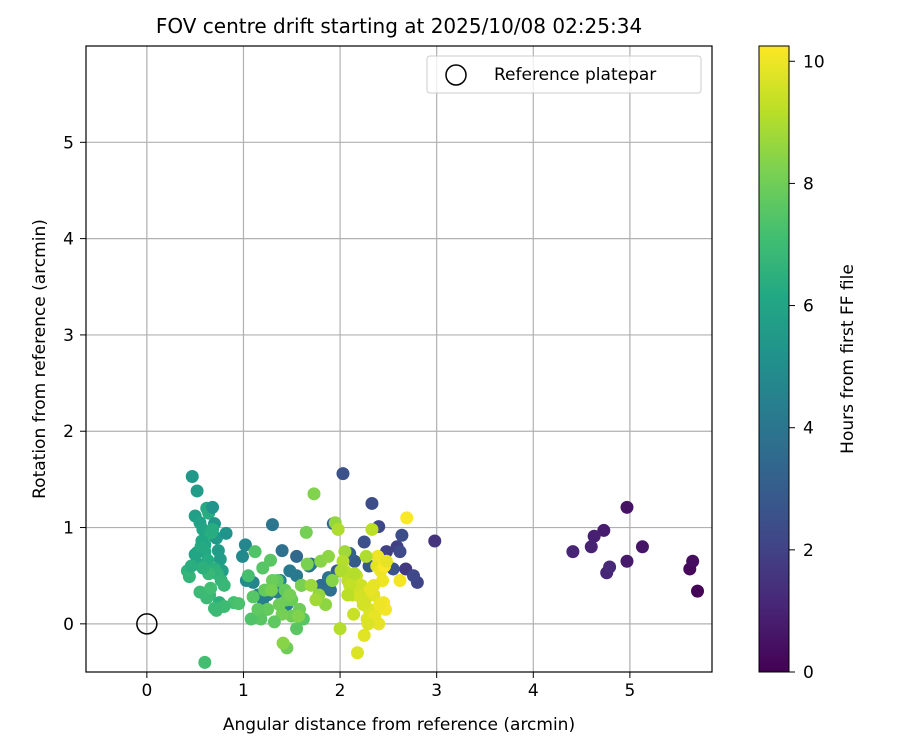  What do you see at coordinates (456, 75) in the screenshot?
I see `legend-marker` at bounding box center [456, 75].